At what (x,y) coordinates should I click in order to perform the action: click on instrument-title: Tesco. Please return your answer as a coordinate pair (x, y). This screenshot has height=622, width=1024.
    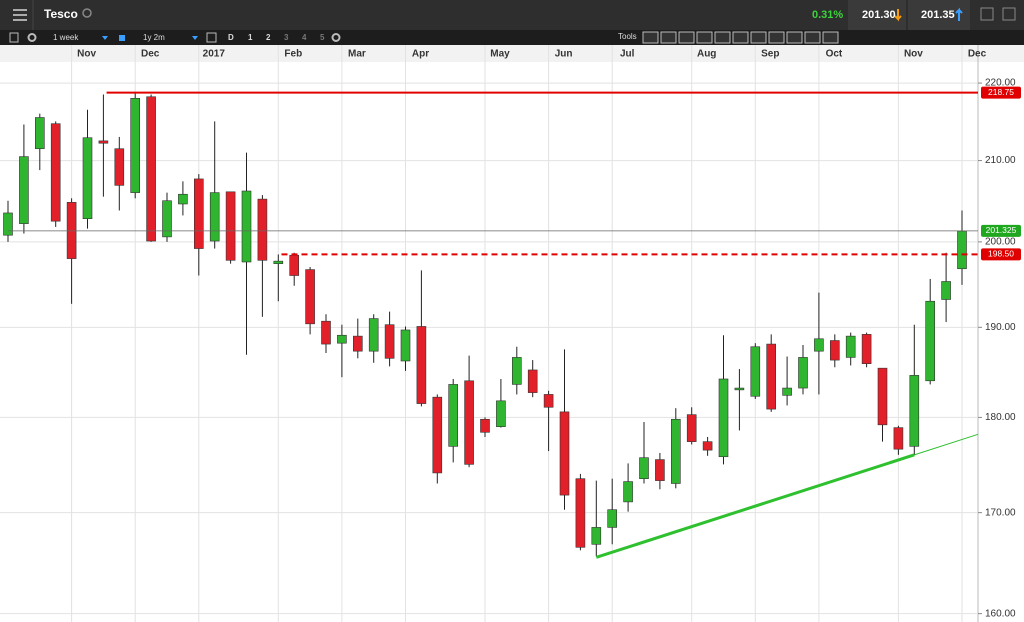
    Looking at the image, I should click on (61, 14).